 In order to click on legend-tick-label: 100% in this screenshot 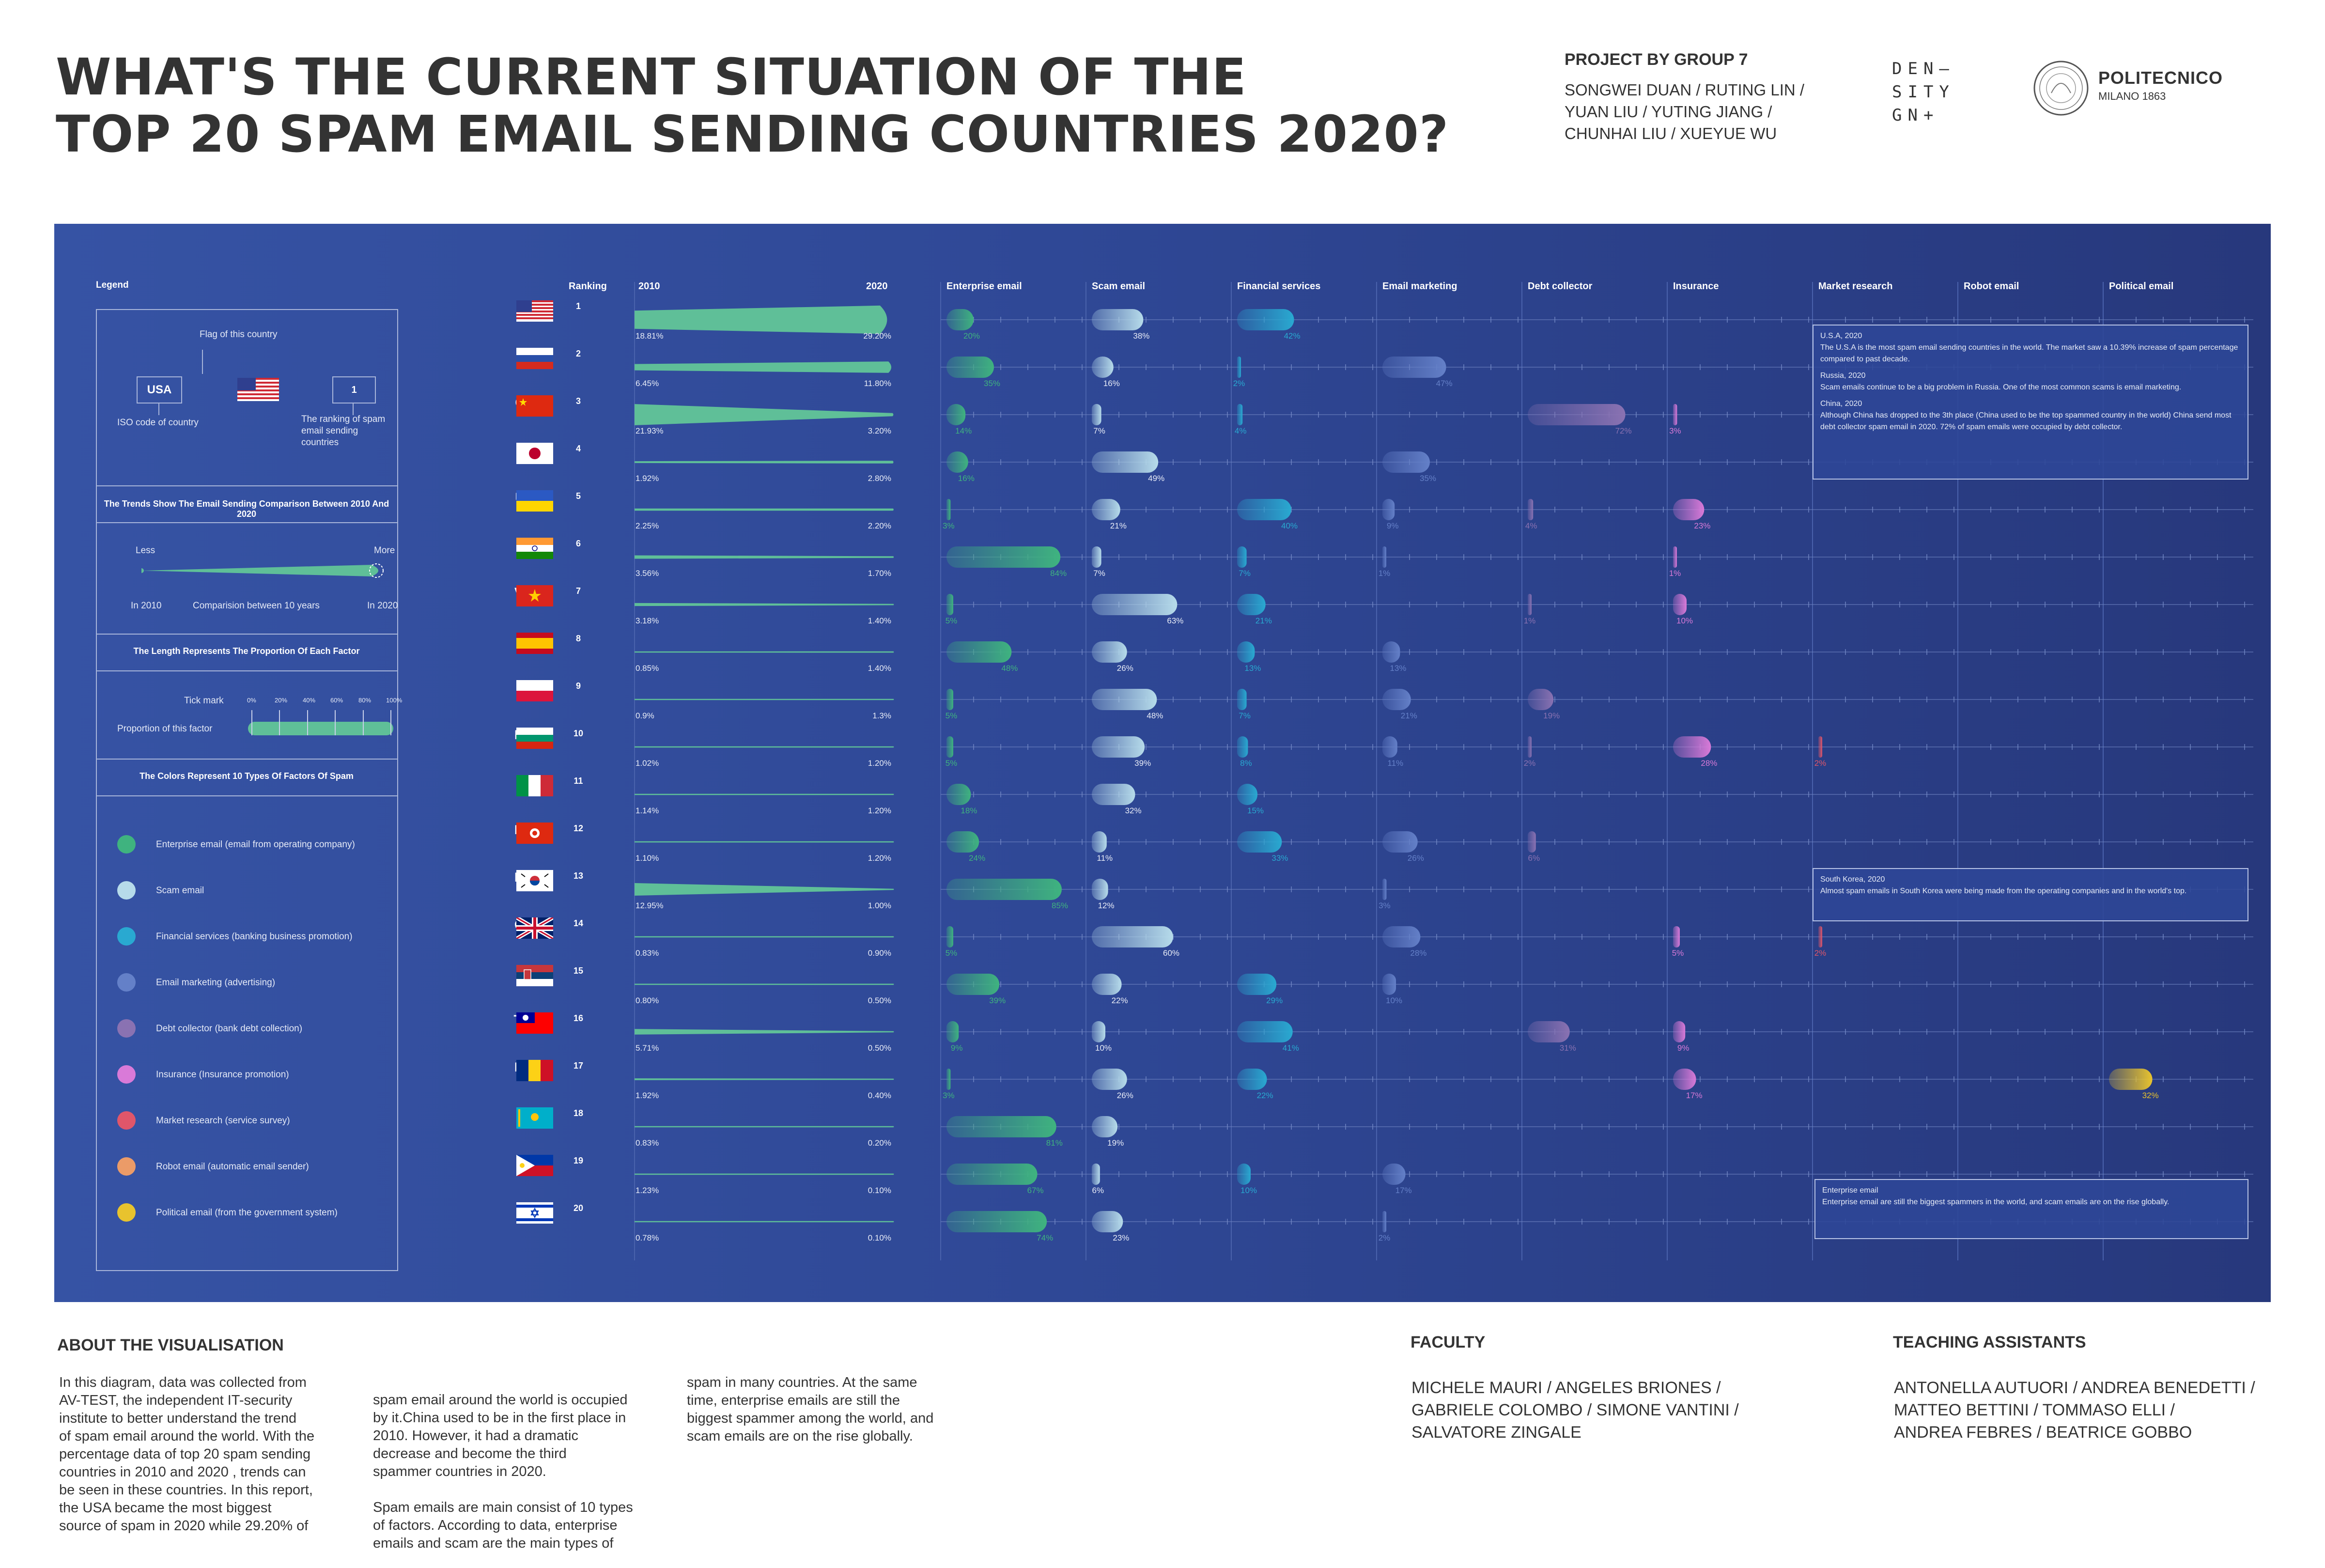, I will do `click(394, 700)`.